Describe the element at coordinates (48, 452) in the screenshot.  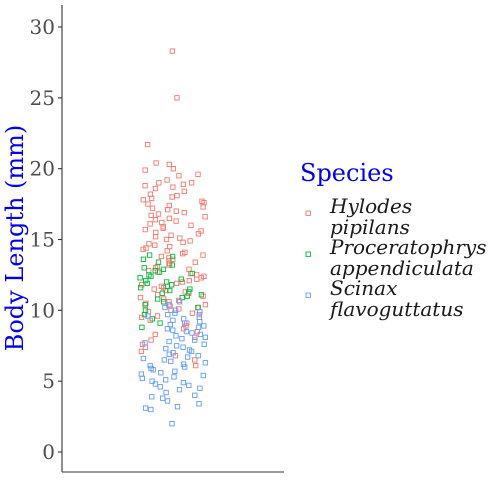
I see `y-tick-label: 0` at that location.